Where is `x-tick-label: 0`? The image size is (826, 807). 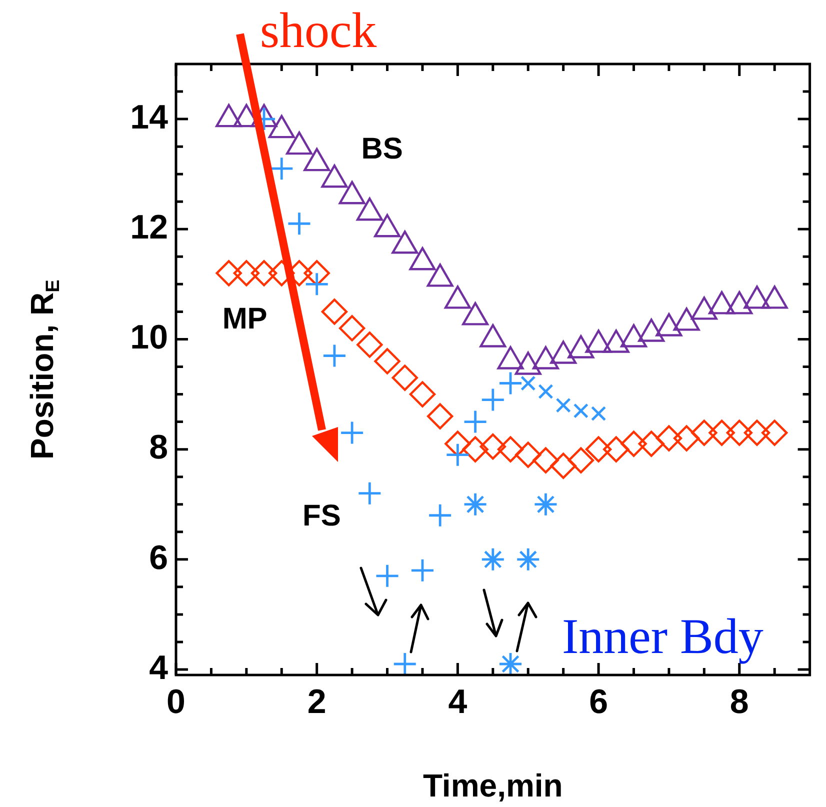 x-tick-label: 0 is located at coordinates (176, 701).